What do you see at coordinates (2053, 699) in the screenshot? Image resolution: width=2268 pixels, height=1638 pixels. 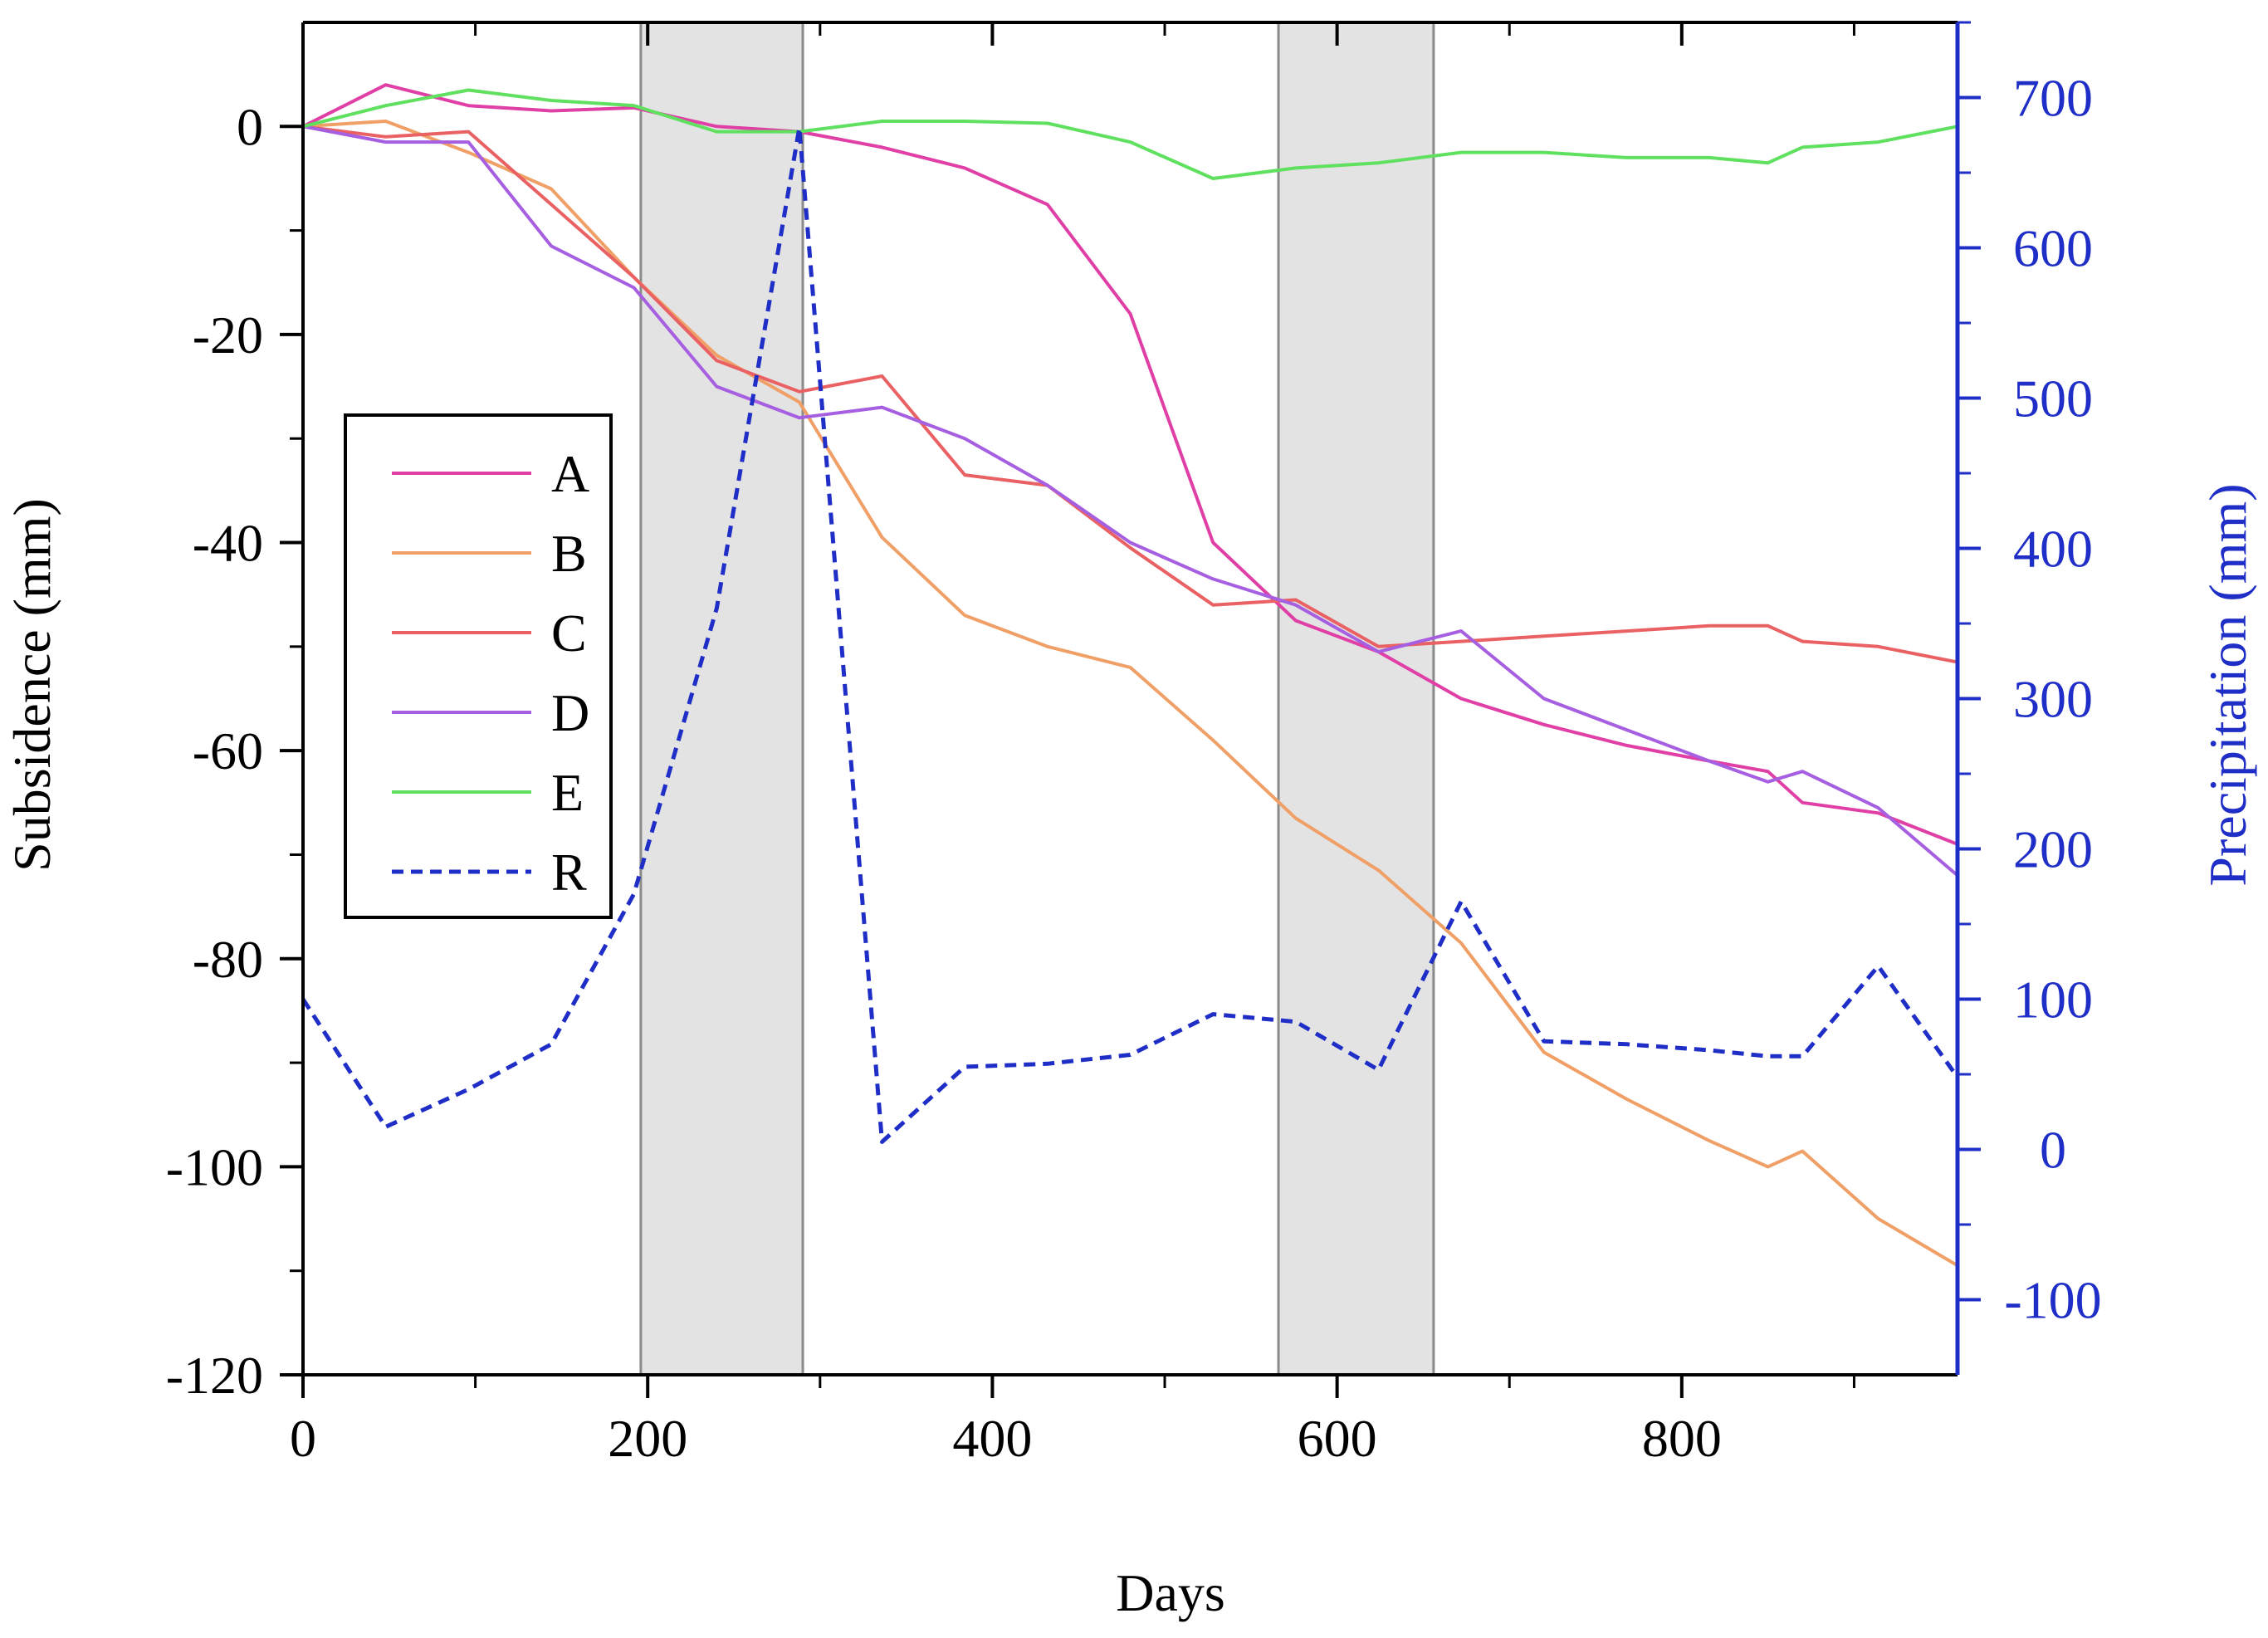 I see `y2-tick-label-300: 300` at bounding box center [2053, 699].